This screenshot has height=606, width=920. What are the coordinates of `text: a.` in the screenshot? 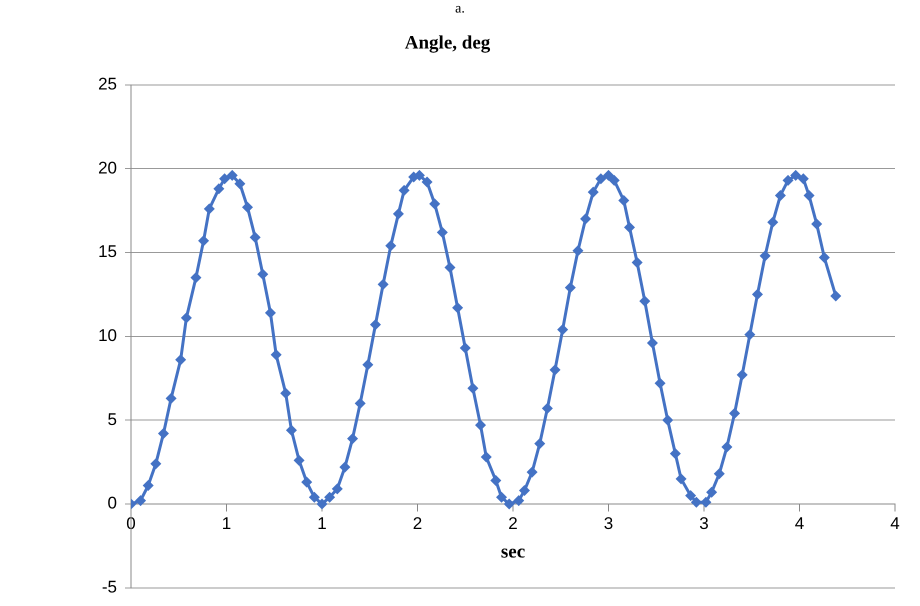 It's located at (460, 9).